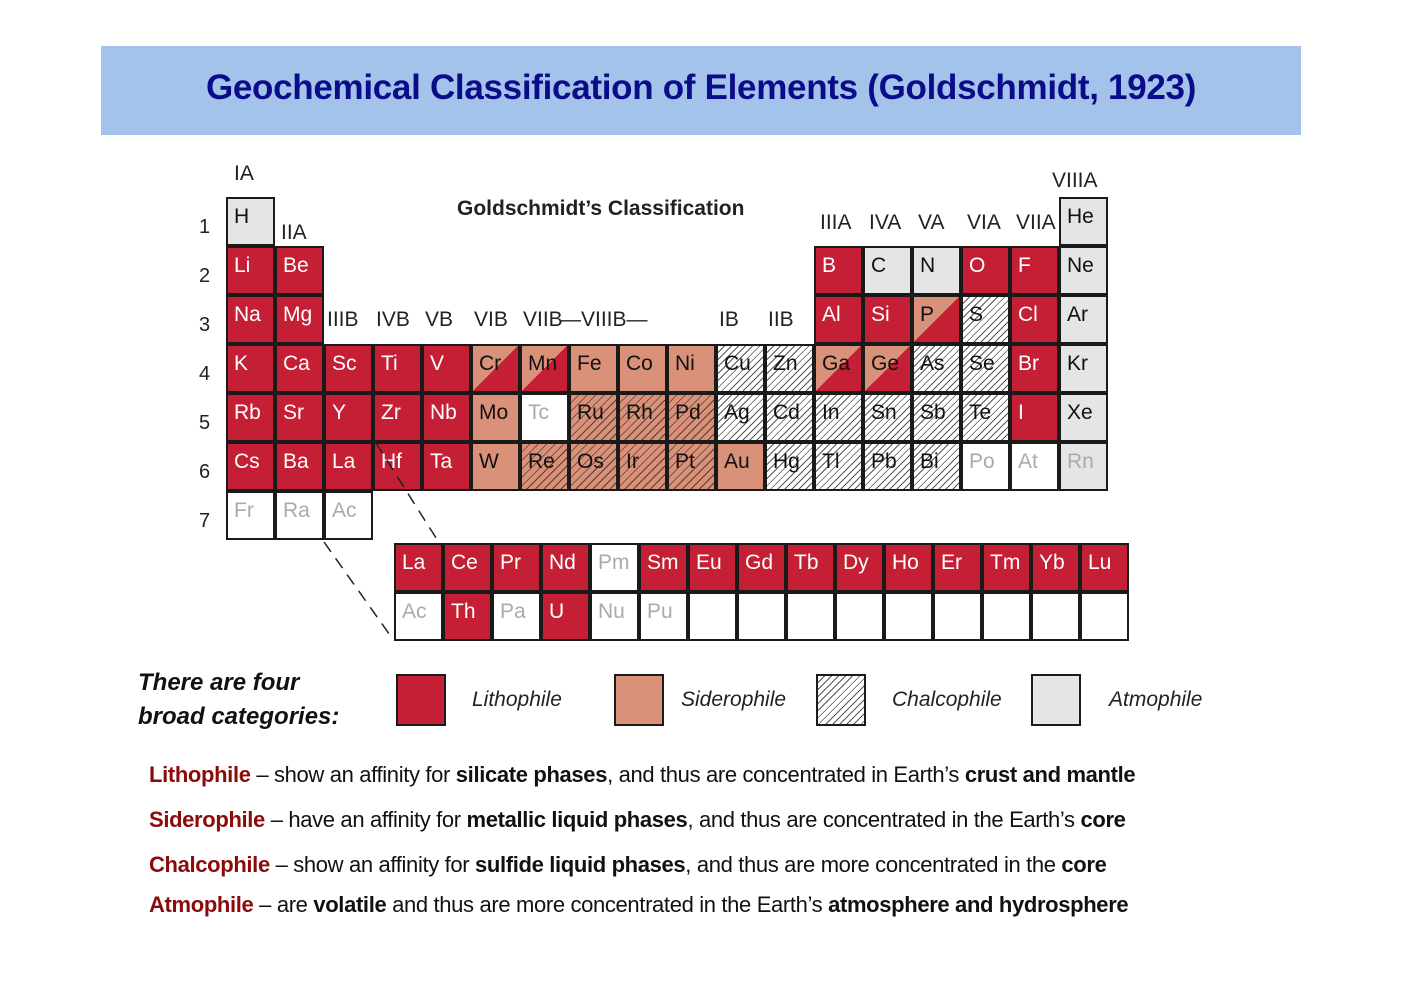 This screenshot has height=992, width=1403. What do you see at coordinates (639, 700) in the screenshot?
I see `legend-swatch-siderophile` at bounding box center [639, 700].